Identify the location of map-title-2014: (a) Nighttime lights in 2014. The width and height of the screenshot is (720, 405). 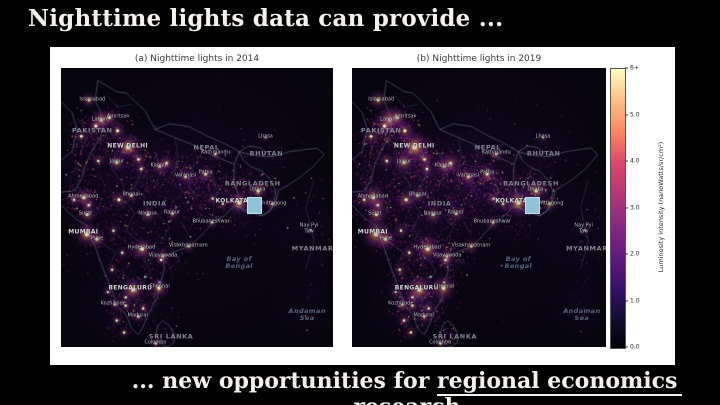
(197, 59).